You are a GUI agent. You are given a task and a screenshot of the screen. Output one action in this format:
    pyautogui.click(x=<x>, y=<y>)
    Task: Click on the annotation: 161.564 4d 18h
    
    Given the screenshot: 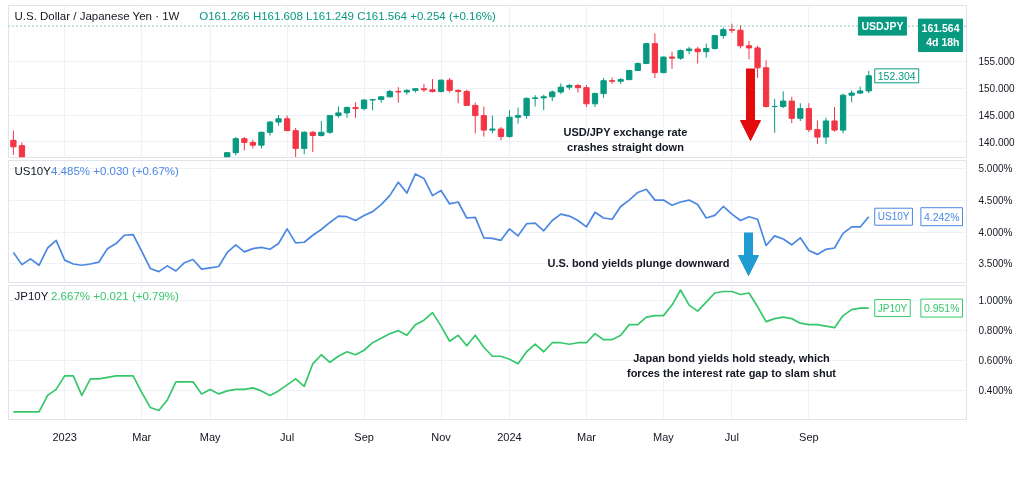 What is the action you would take?
    pyautogui.click(x=940, y=35)
    